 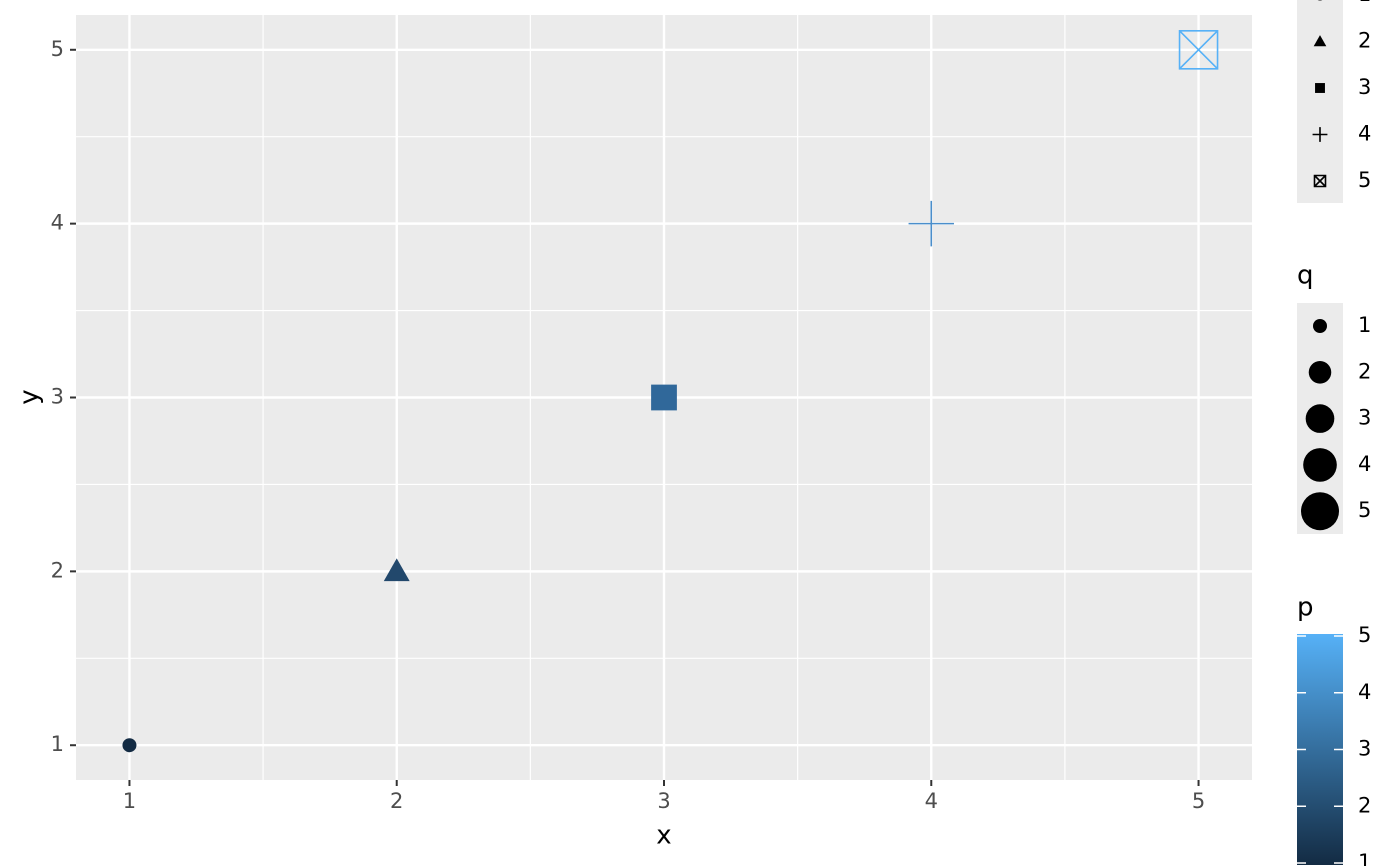 I want to click on x-tick-label: 1, so click(x=129, y=801).